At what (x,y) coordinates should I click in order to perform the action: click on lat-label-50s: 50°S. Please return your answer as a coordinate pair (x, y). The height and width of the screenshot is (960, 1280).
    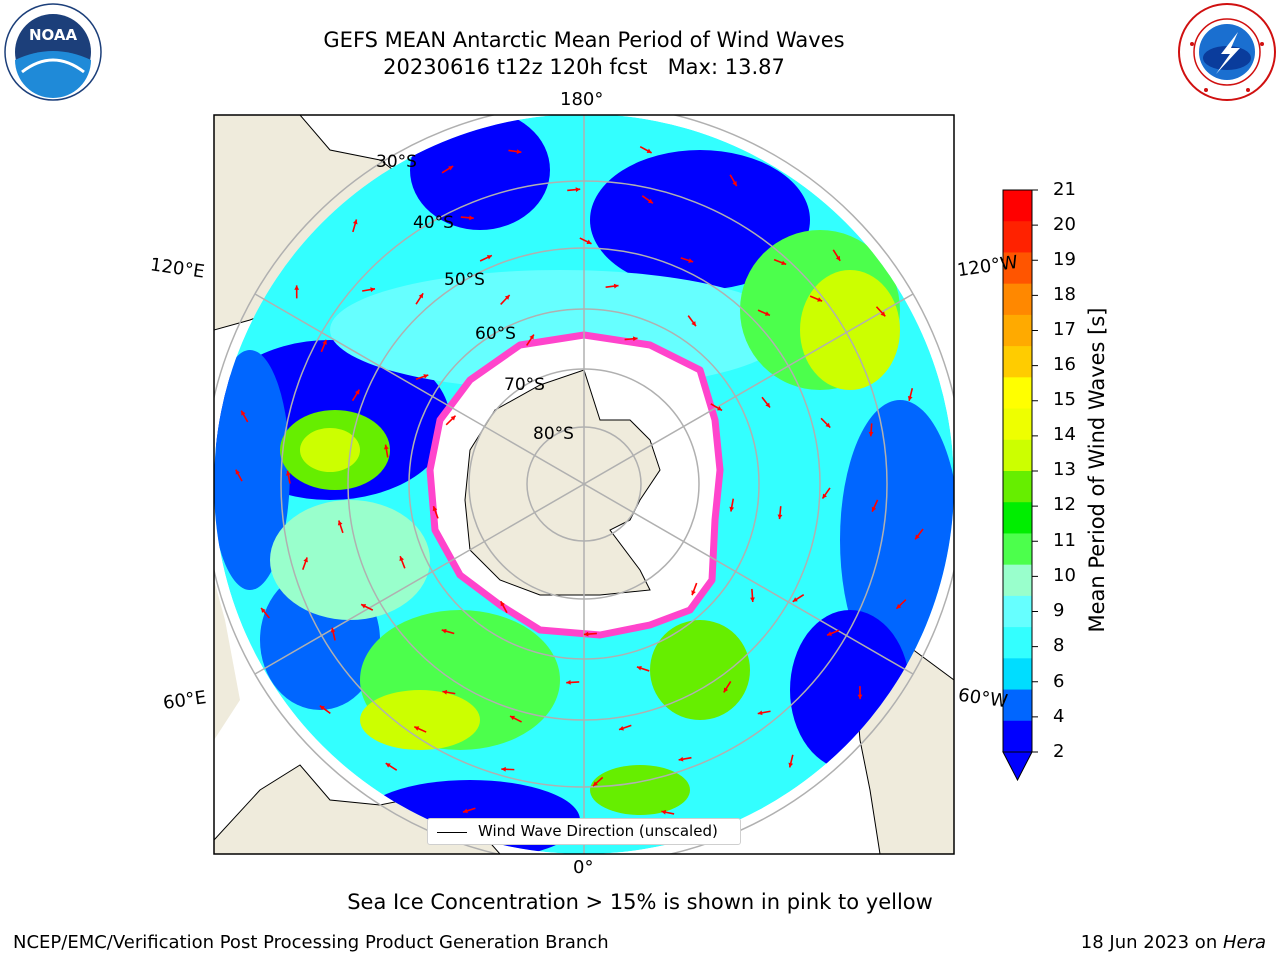
    Looking at the image, I should click on (464, 280).